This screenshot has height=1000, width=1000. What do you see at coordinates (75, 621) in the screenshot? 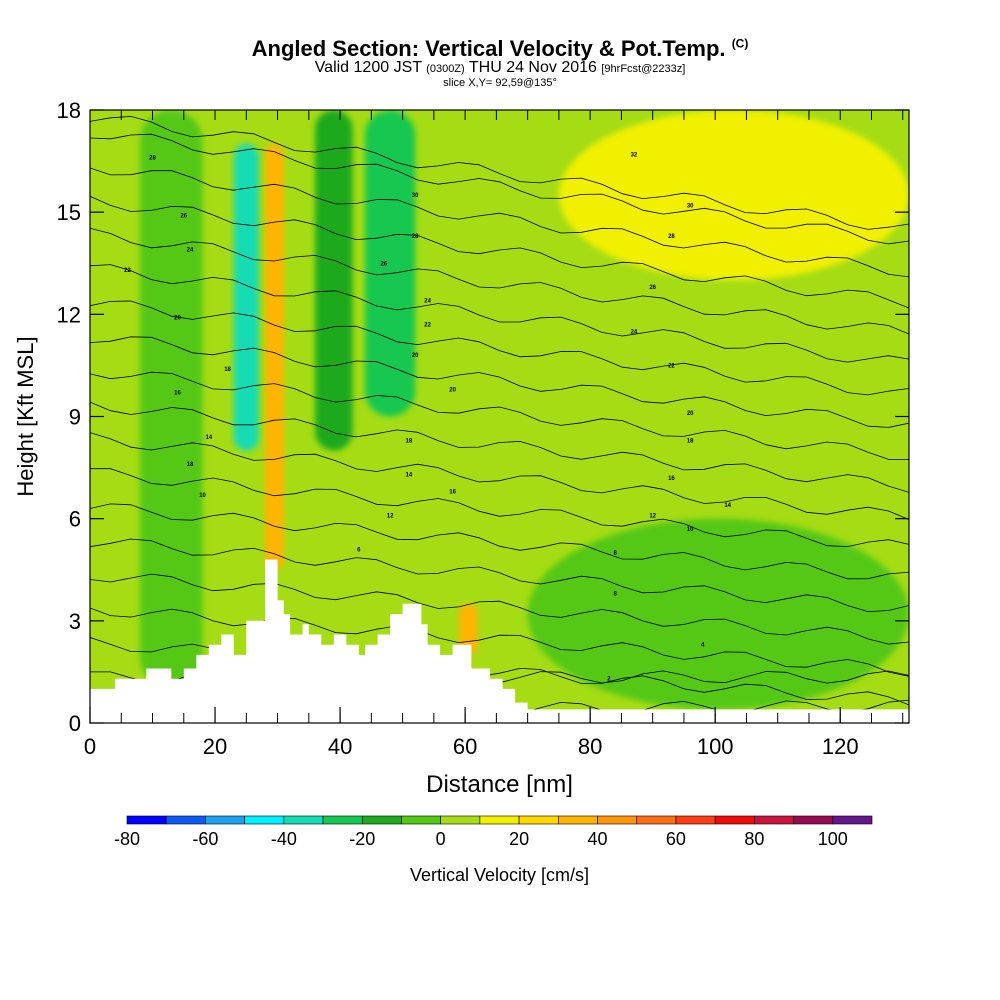
I see `y-tick-label: 3` at bounding box center [75, 621].